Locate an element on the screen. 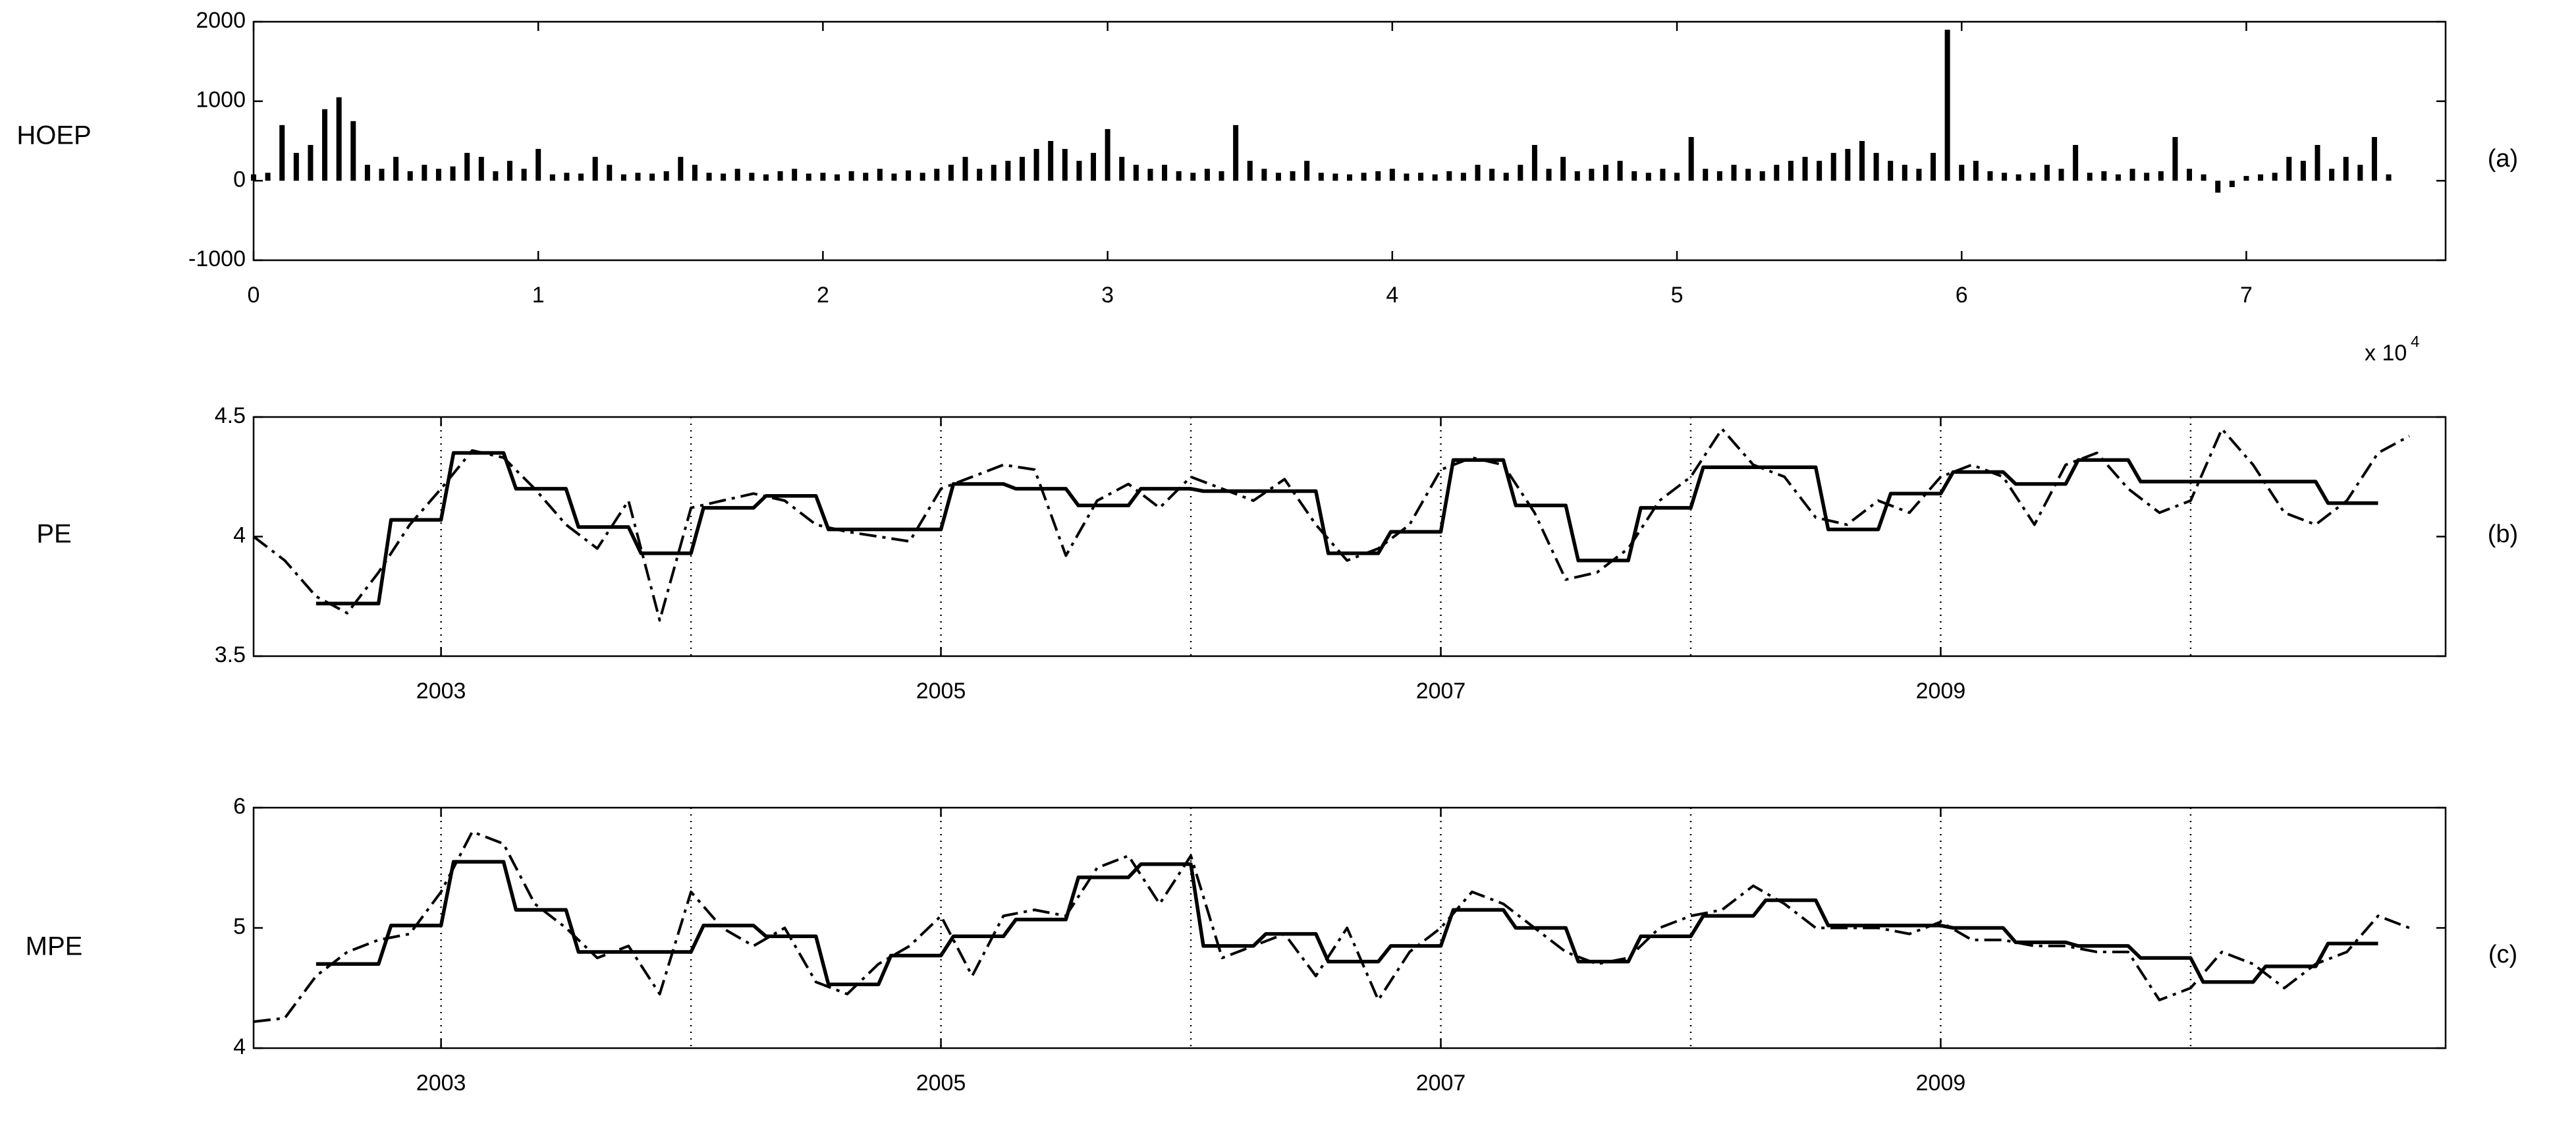 The height and width of the screenshot is (1143, 2576). x-tick-label: 2007 is located at coordinates (1441, 1083).